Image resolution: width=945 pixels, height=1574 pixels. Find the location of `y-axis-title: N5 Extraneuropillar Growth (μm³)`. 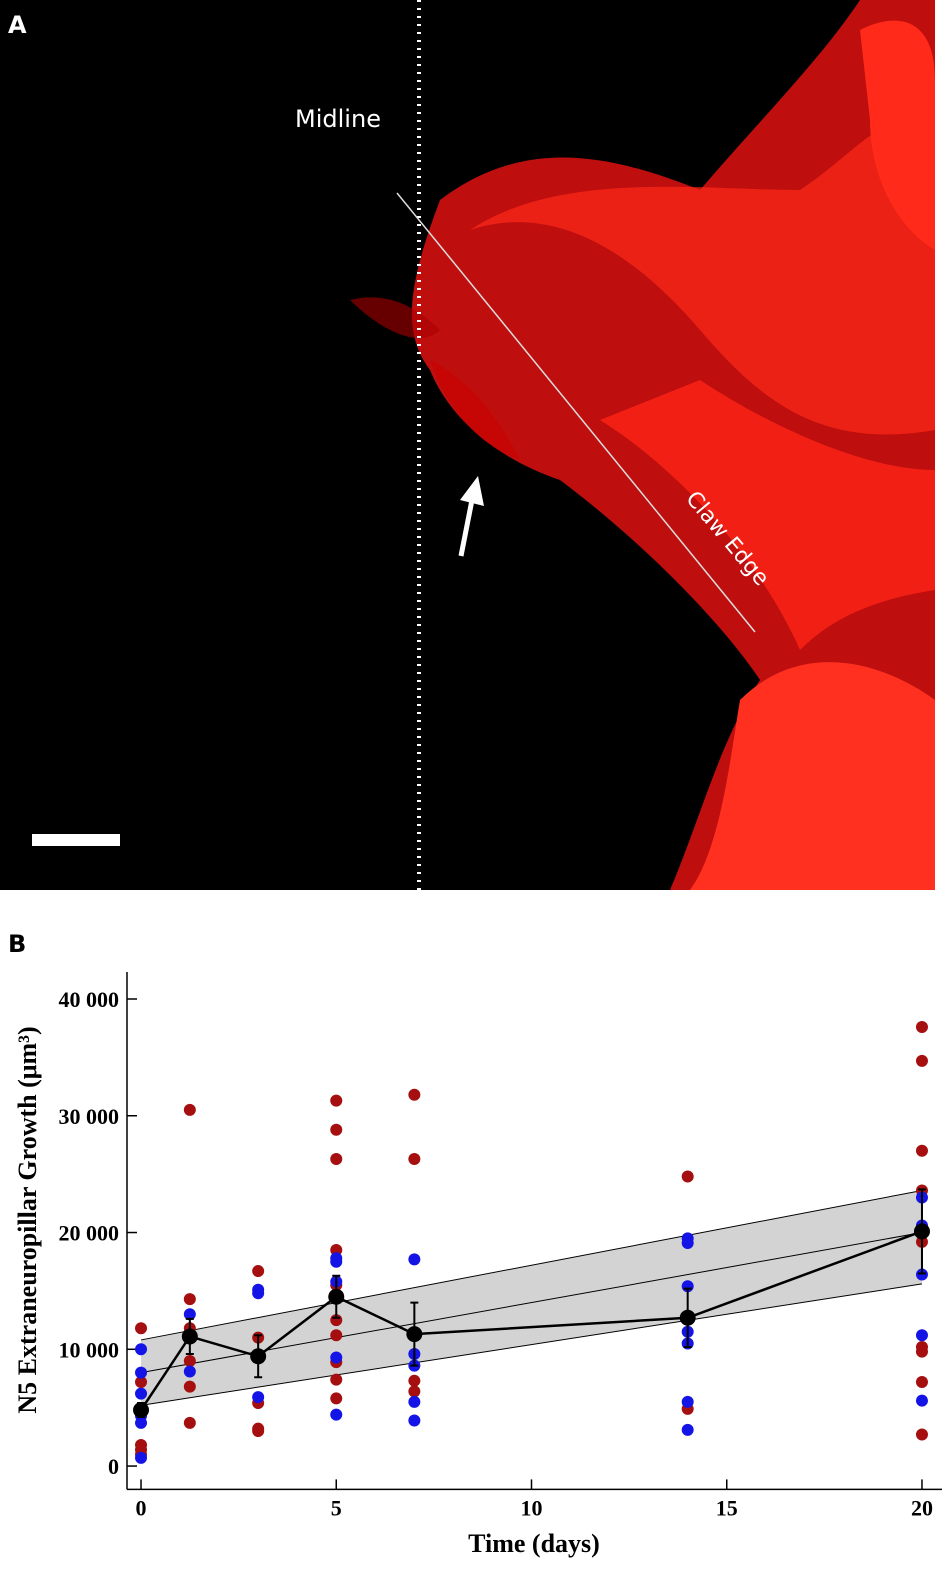

y-axis-title: N5 Extraneuropillar Growth (μm³) is located at coordinates (27, 1219).